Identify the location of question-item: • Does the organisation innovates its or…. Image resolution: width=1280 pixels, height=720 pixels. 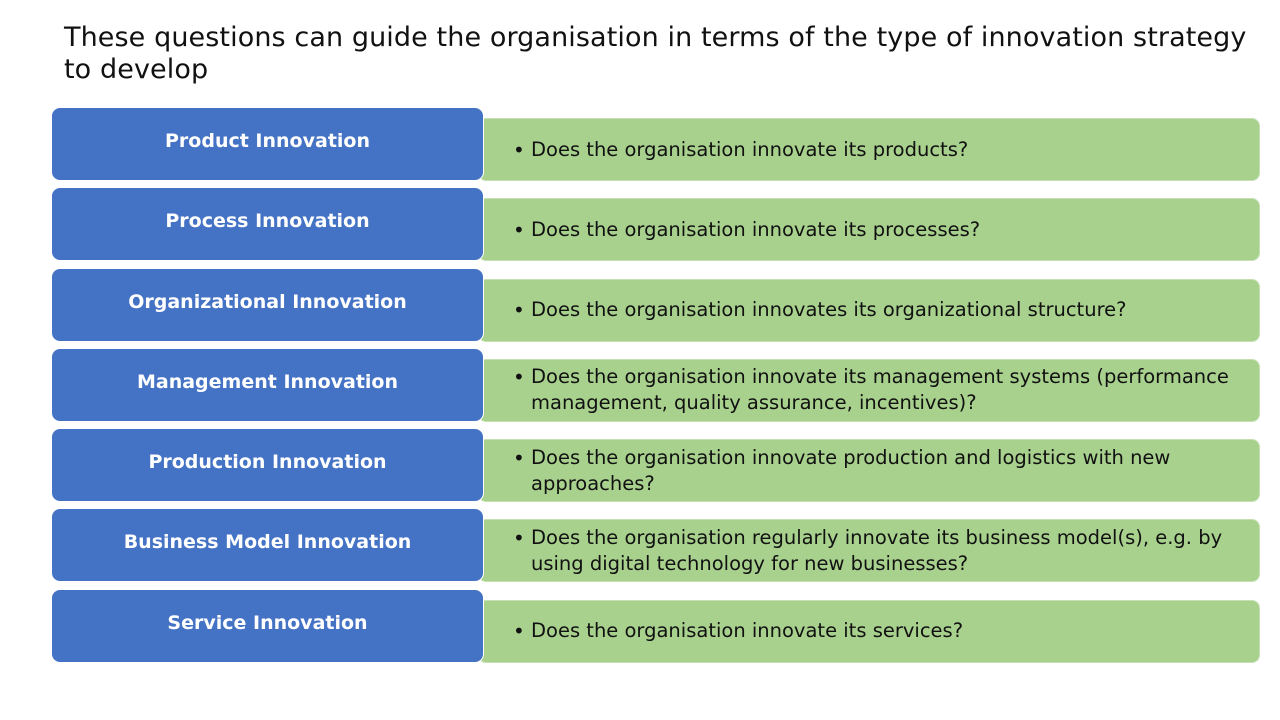
(820, 310).